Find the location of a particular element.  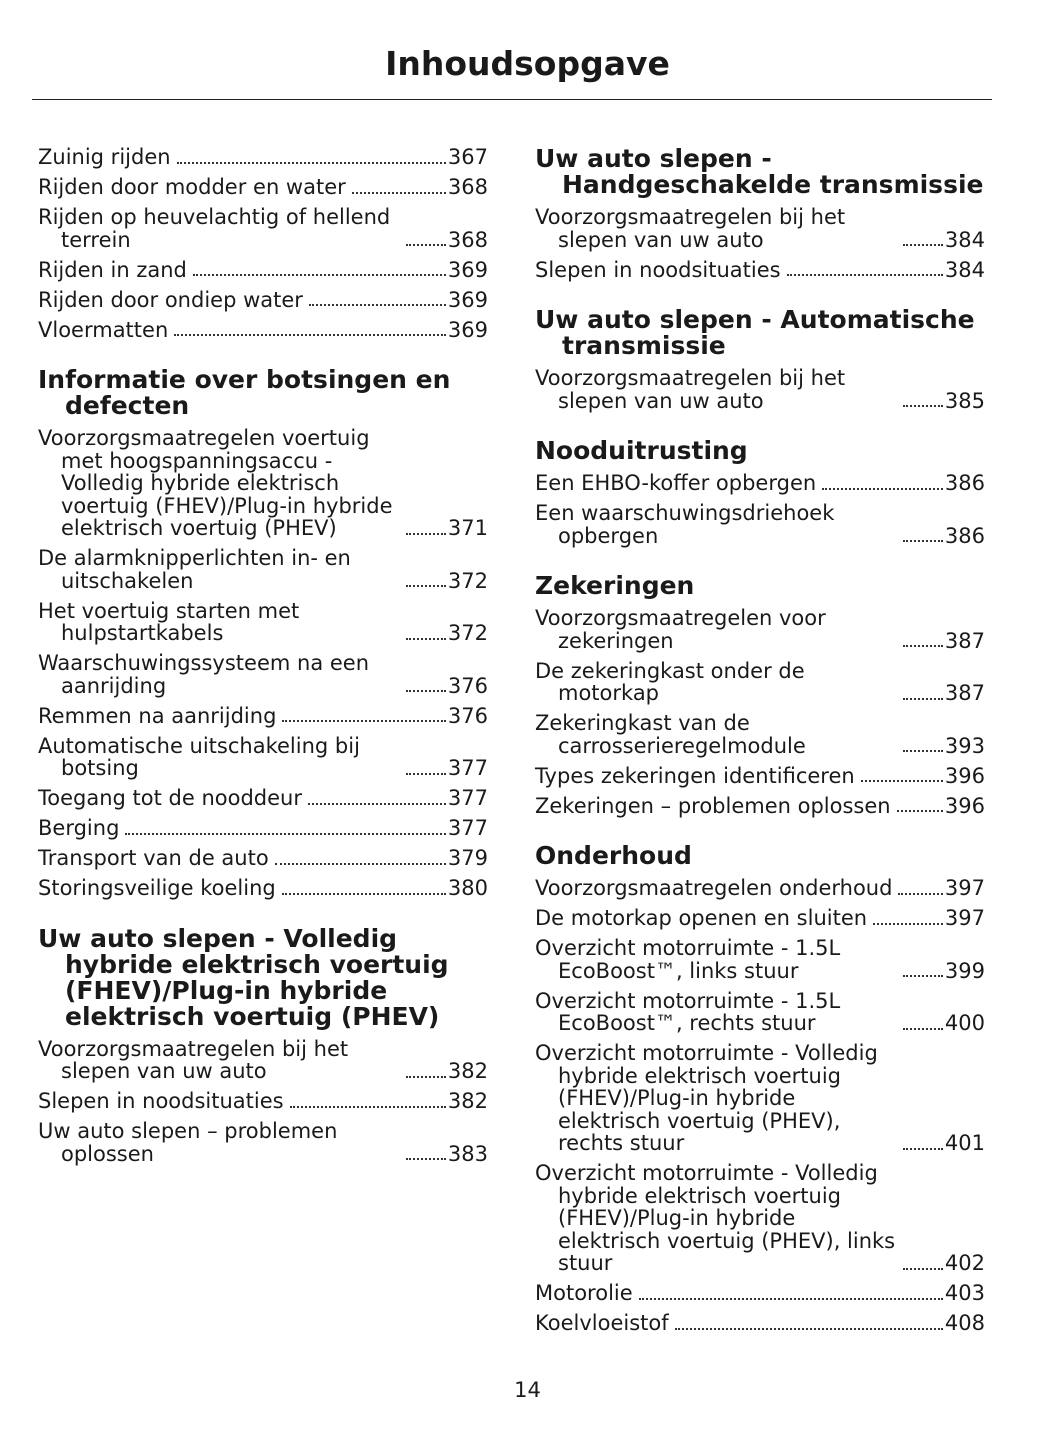

entry-title: Berging is located at coordinates (79, 828).